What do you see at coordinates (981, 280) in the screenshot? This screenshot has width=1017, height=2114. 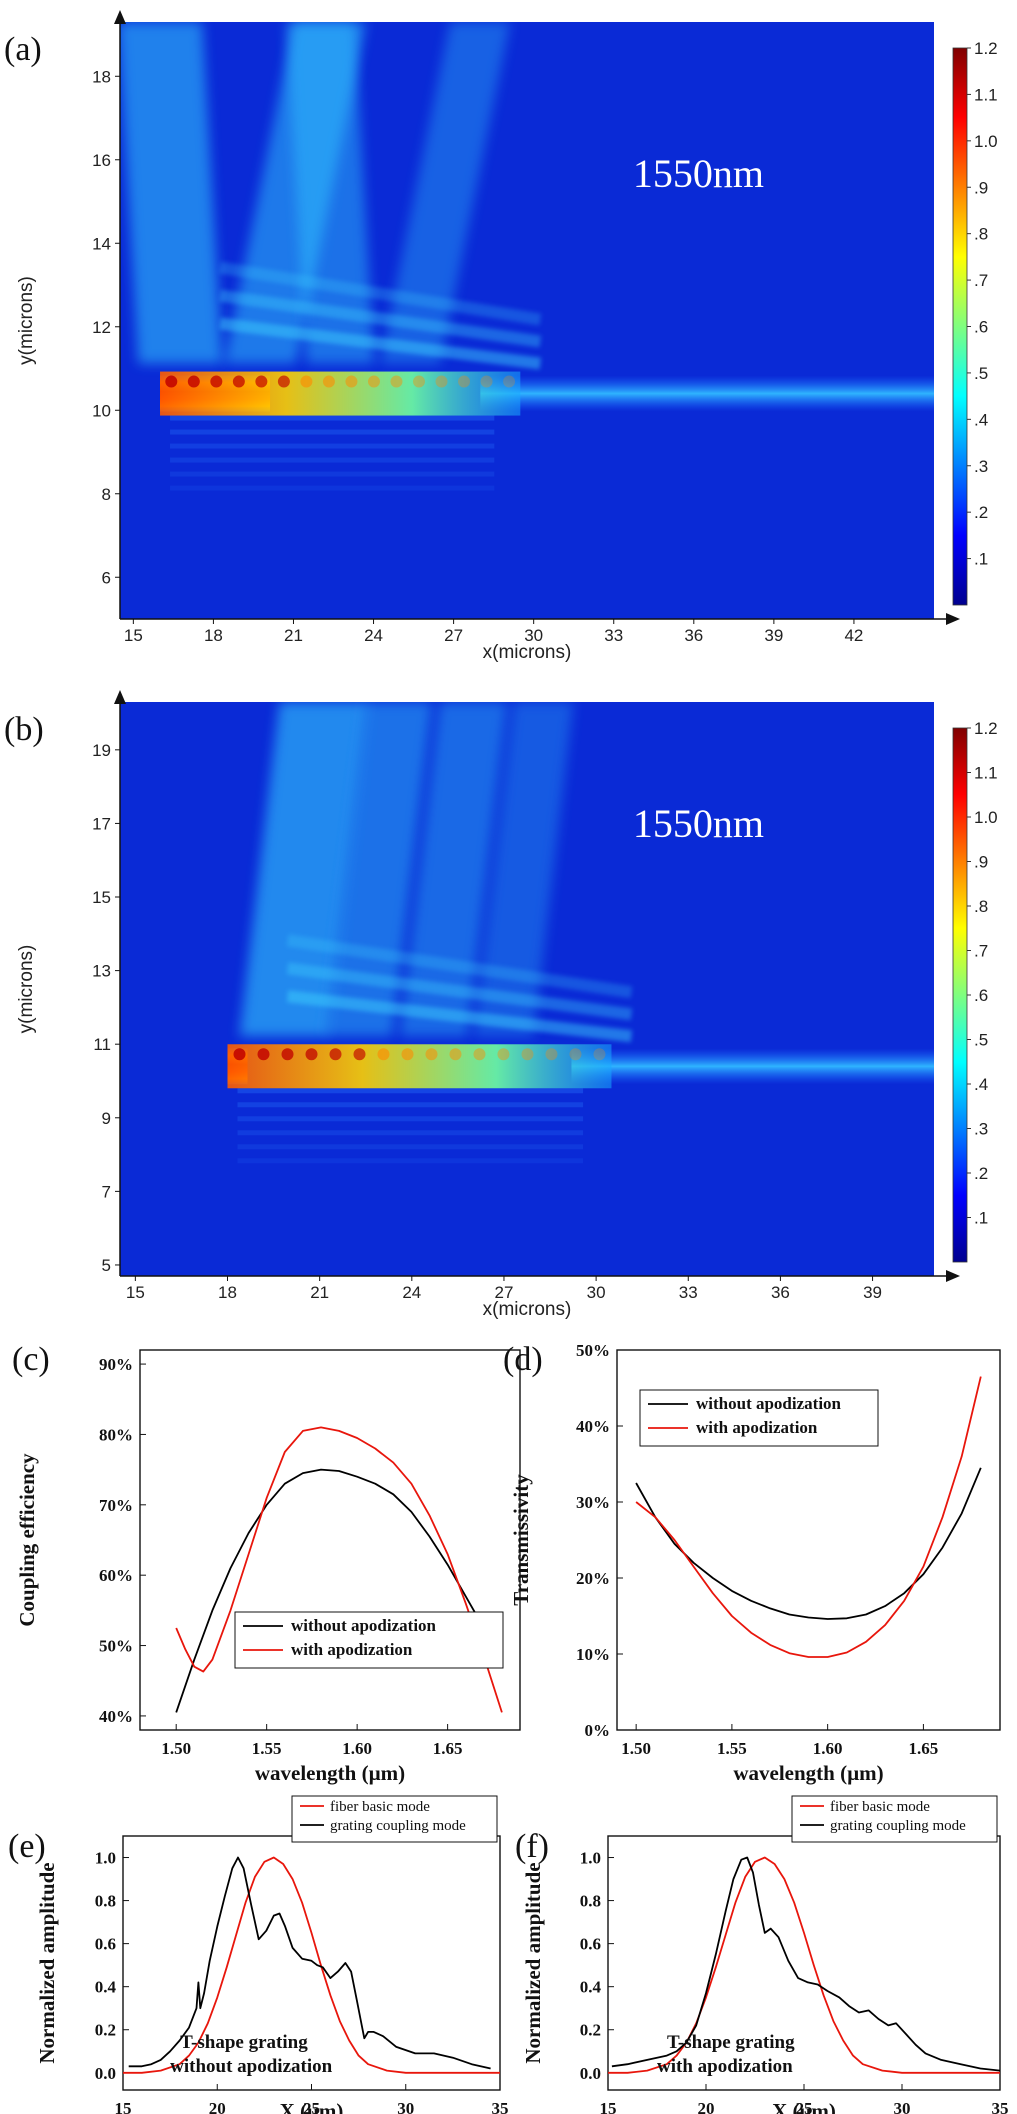 I see `colorbar-tick-label: .7` at bounding box center [981, 280].